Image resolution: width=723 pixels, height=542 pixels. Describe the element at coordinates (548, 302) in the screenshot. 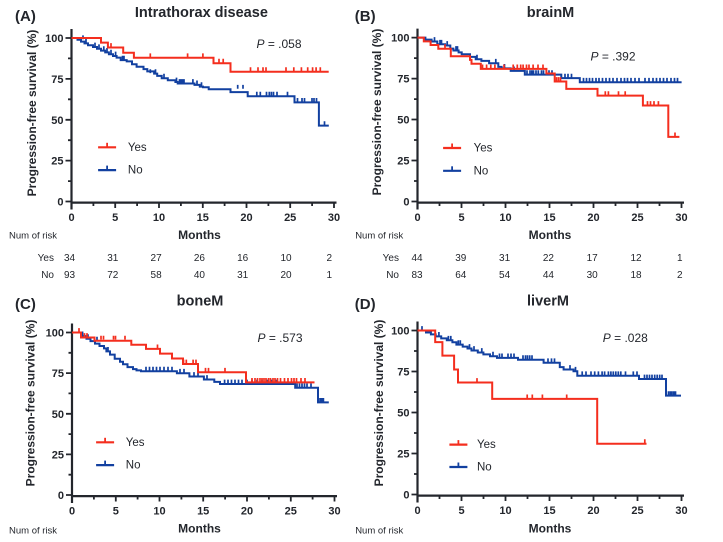

I see `svg-text: liverM` at that location.